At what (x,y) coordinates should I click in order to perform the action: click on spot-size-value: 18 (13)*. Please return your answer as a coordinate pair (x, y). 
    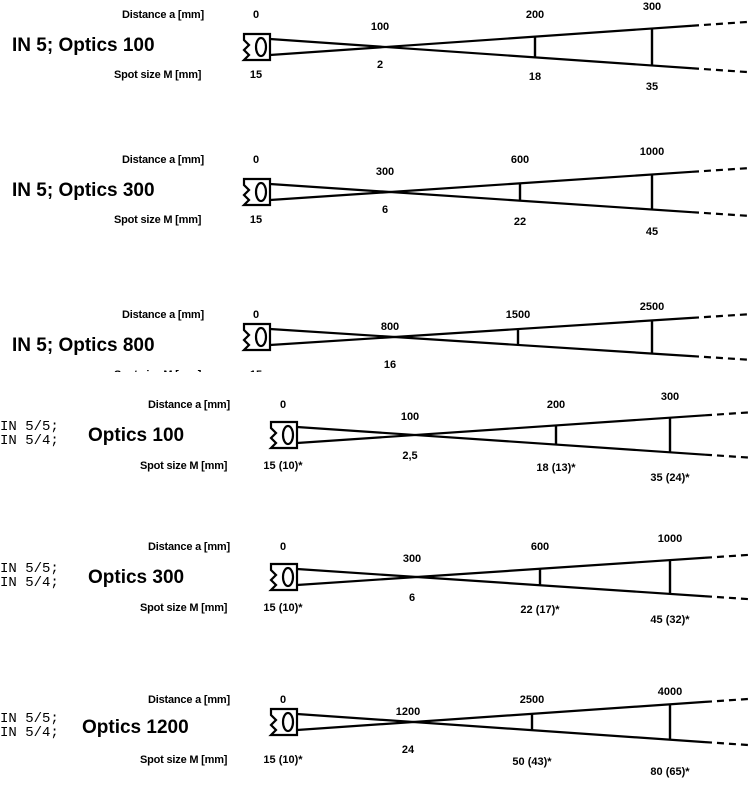
    Looking at the image, I should click on (556, 468).